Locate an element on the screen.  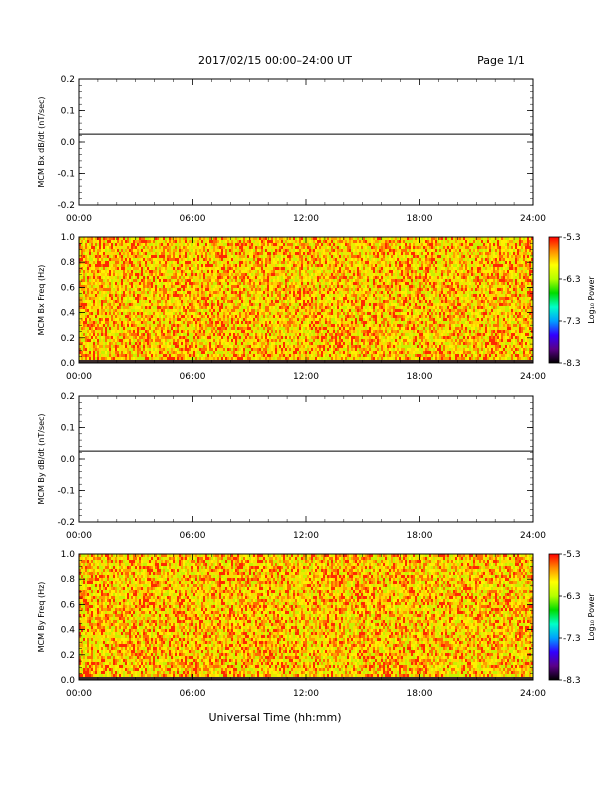
x-axis-label: Universal Time (hh:mm) is located at coordinates (275, 717).